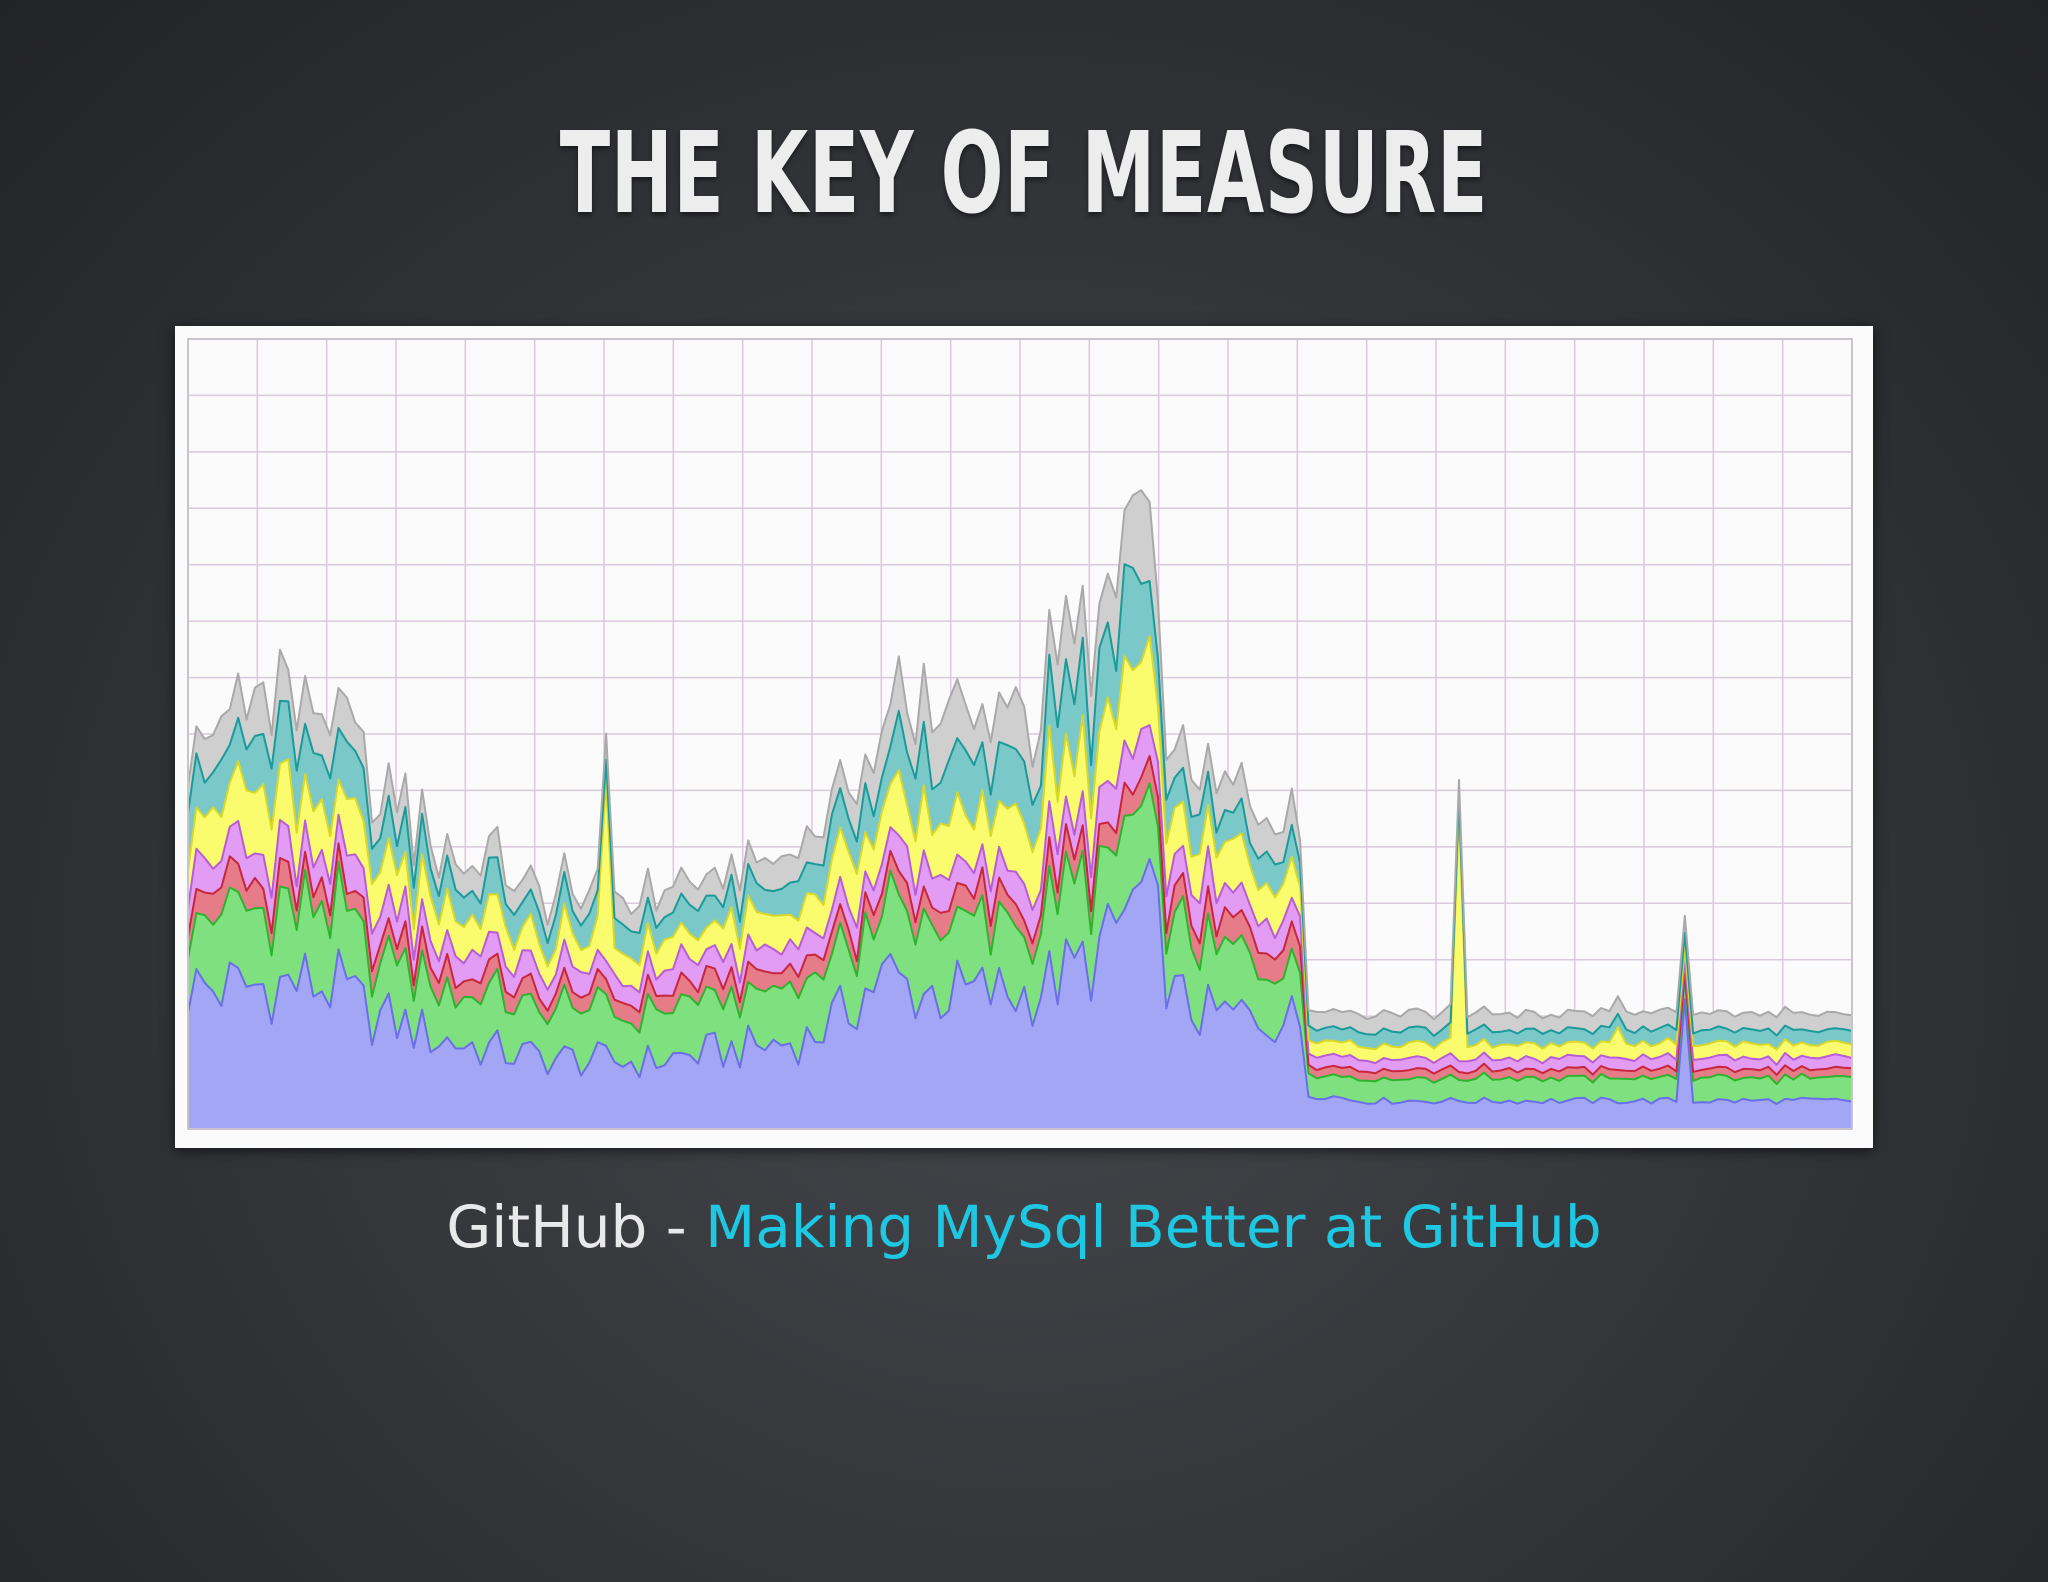 The width and height of the screenshot is (2048, 1582). Describe the element at coordinates (576, 1227) in the screenshot. I see `caption-prefix: GitHub -` at that location.